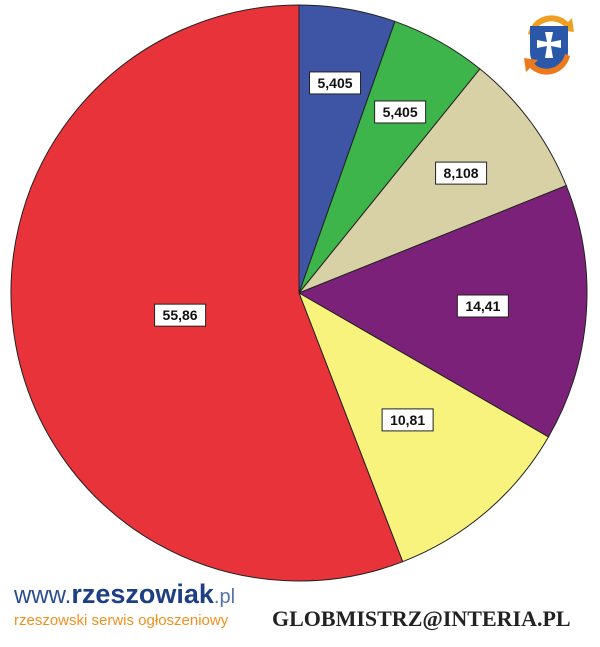 Image resolution: width=600 pixels, height=647 pixels. Describe the element at coordinates (121, 620) in the screenshot. I see `watermark-tagline: rzeszowski serwis ogłoszeniowy` at that location.